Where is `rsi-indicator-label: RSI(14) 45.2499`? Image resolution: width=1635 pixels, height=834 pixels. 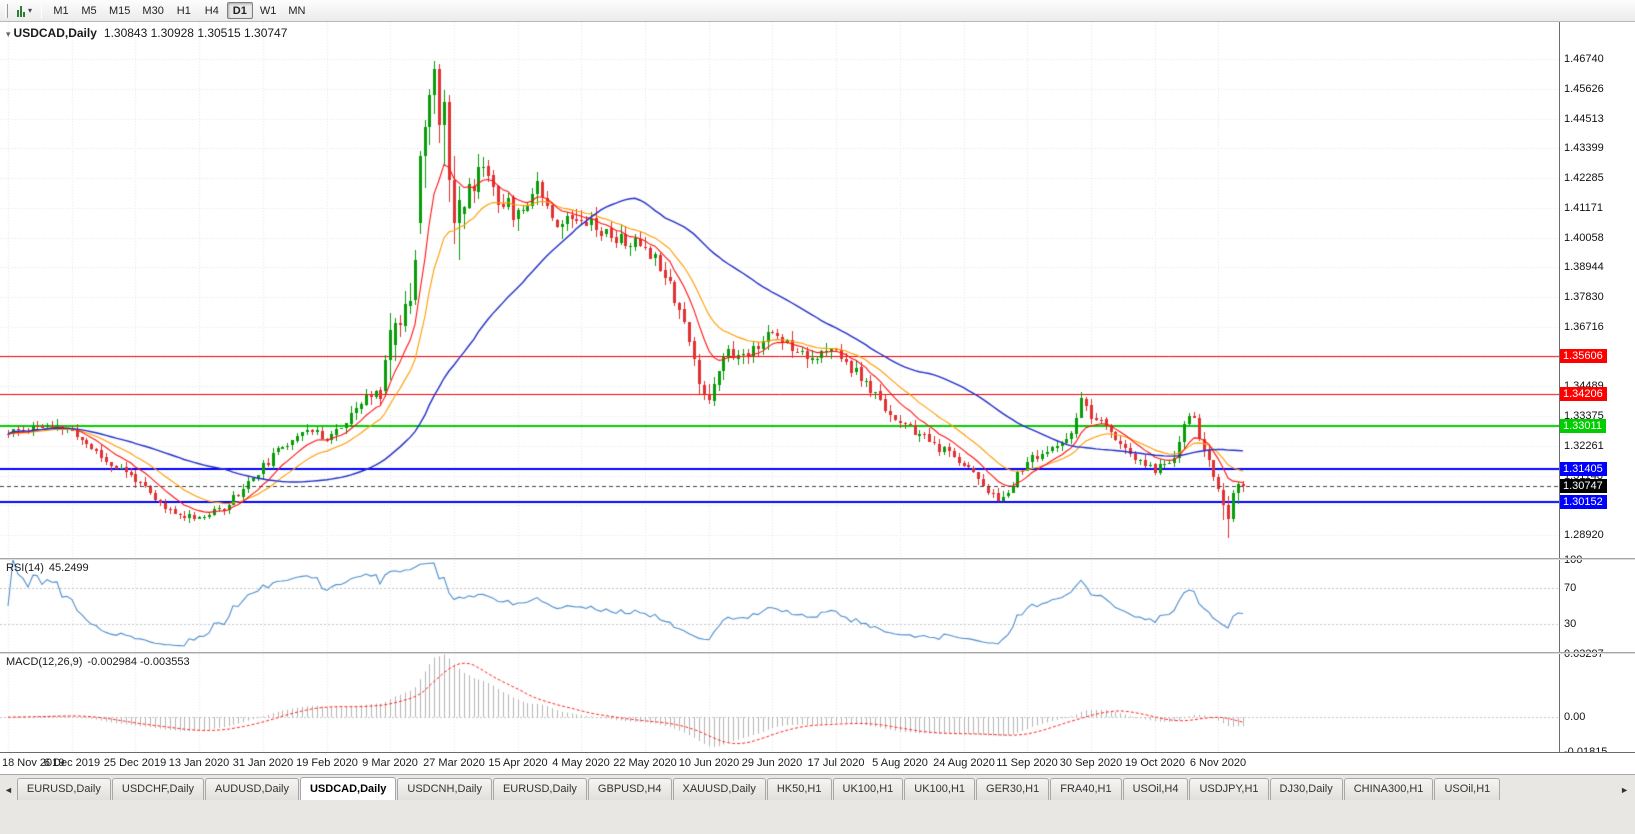
rsi-indicator-label: RSI(14) 45.2499 is located at coordinates (47, 568).